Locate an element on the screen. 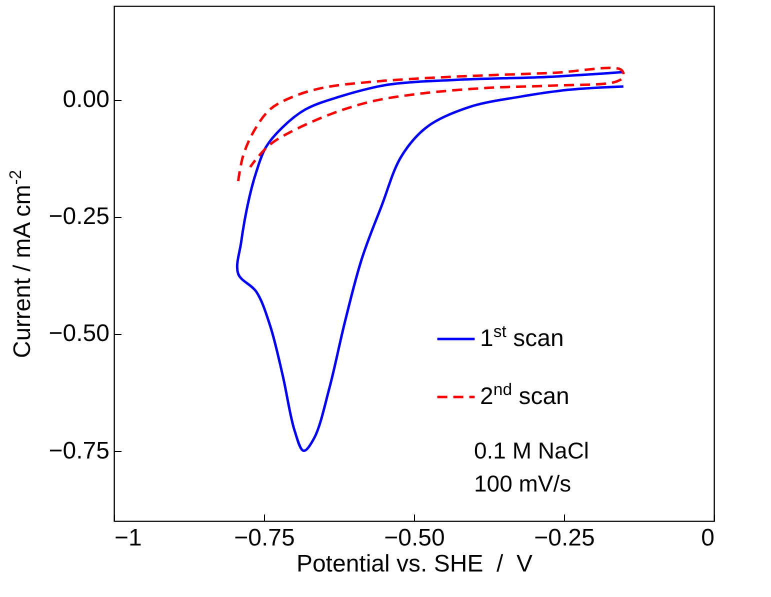  x-tick-label: −0.50 is located at coordinates (414, 538).